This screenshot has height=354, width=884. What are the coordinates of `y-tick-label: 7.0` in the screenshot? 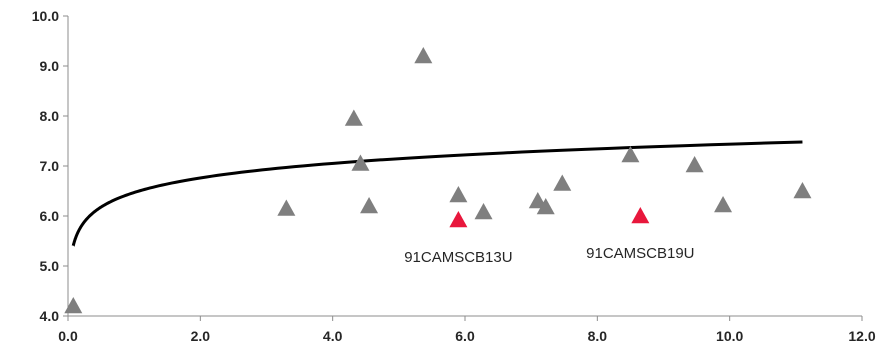 It's located at (50, 166).